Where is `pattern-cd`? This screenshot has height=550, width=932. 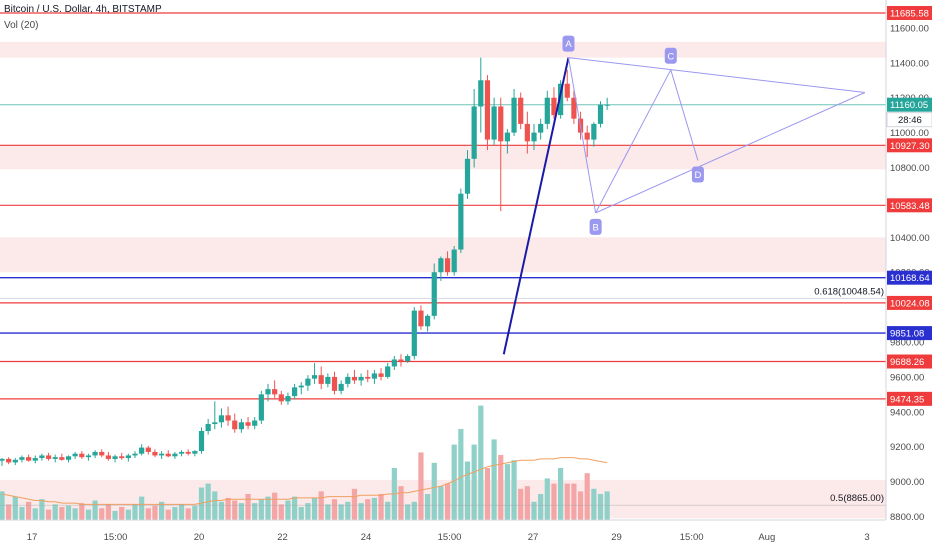 pattern-cd is located at coordinates (684, 115).